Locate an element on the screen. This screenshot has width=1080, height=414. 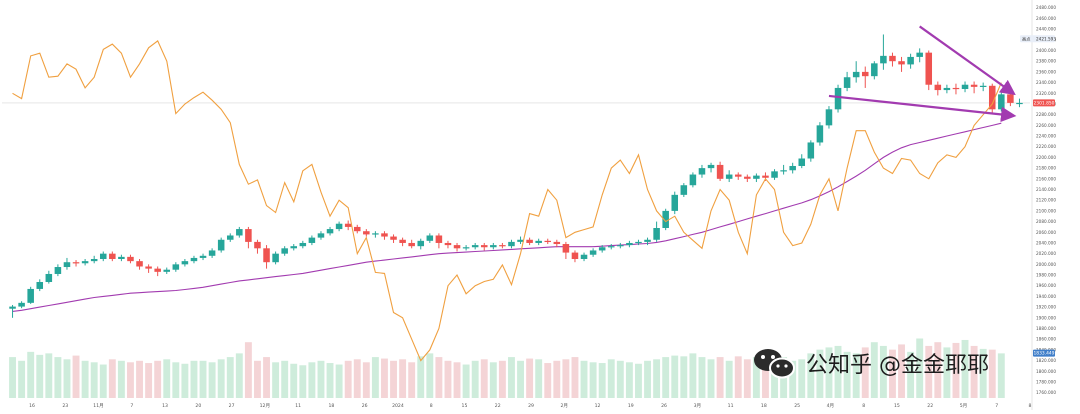
trend-arrow-upper is located at coordinates (967, 60).